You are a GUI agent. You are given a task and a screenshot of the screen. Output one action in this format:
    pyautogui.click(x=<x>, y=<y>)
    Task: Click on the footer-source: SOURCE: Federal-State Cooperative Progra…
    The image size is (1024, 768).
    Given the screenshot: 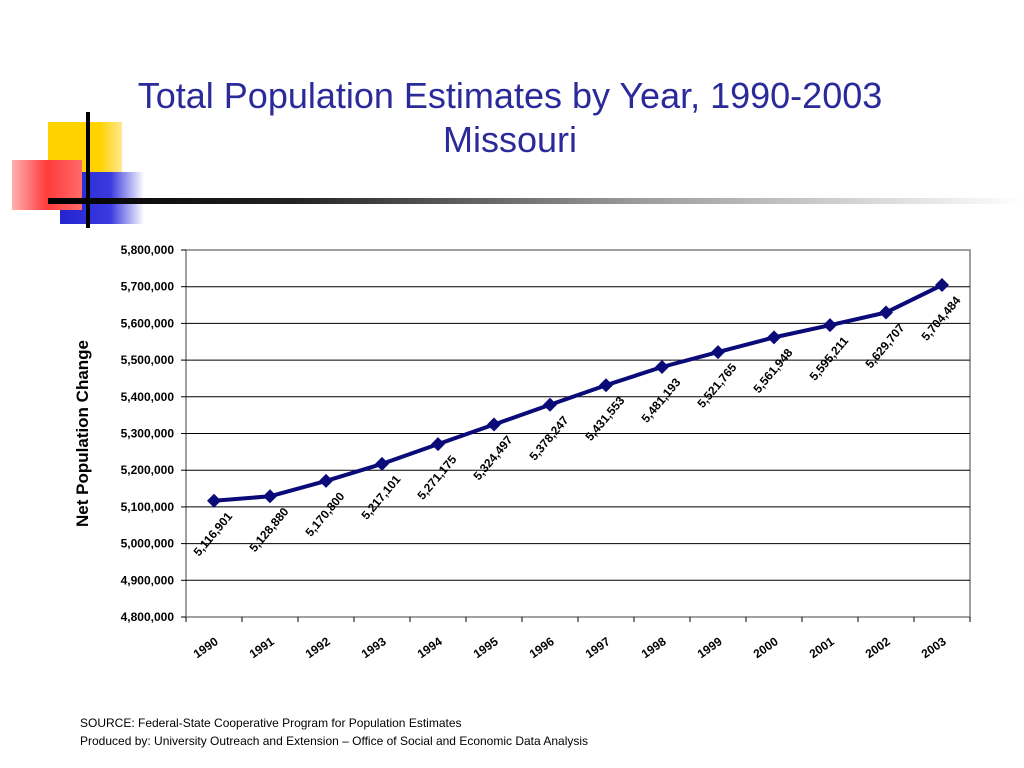 What is the action you would take?
    pyautogui.click(x=271, y=723)
    